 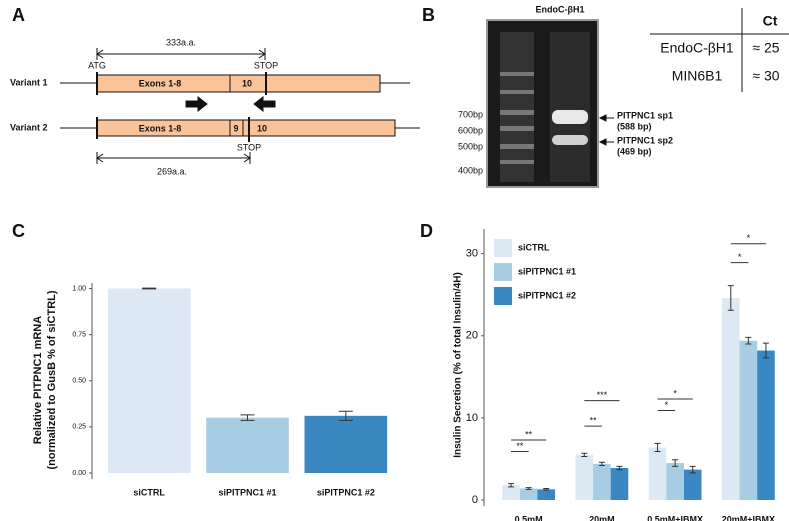 What do you see at coordinates (235, 128) in the screenshot?
I see `exon-label: 9` at bounding box center [235, 128].